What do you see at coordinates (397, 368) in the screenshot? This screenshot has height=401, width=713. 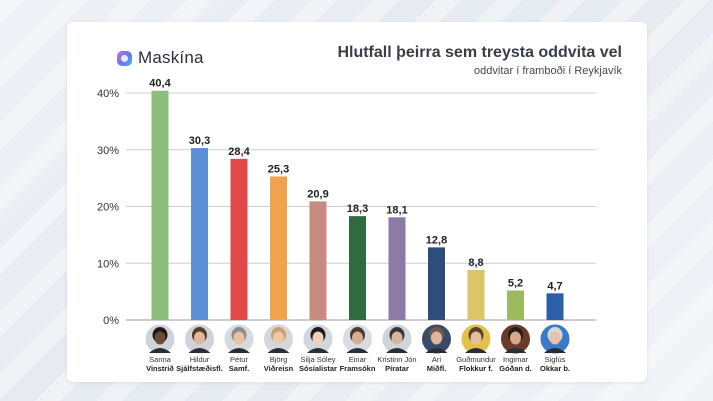 I see `category-party-label: Píratar` at bounding box center [397, 368].